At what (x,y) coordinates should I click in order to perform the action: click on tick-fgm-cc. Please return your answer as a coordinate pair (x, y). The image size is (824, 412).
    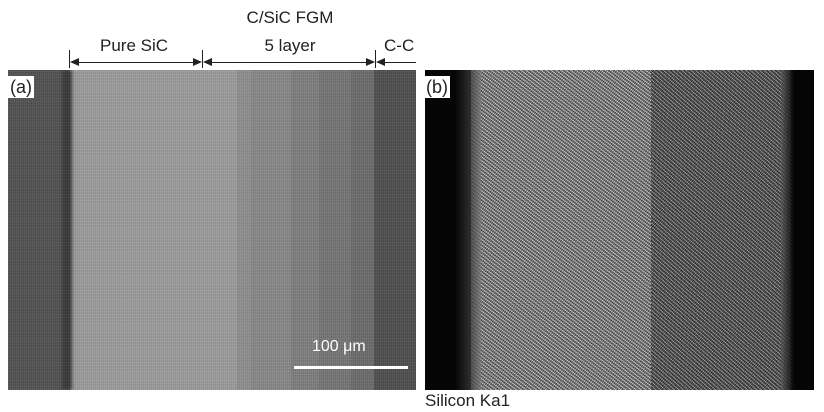
    Looking at the image, I should click on (375, 59).